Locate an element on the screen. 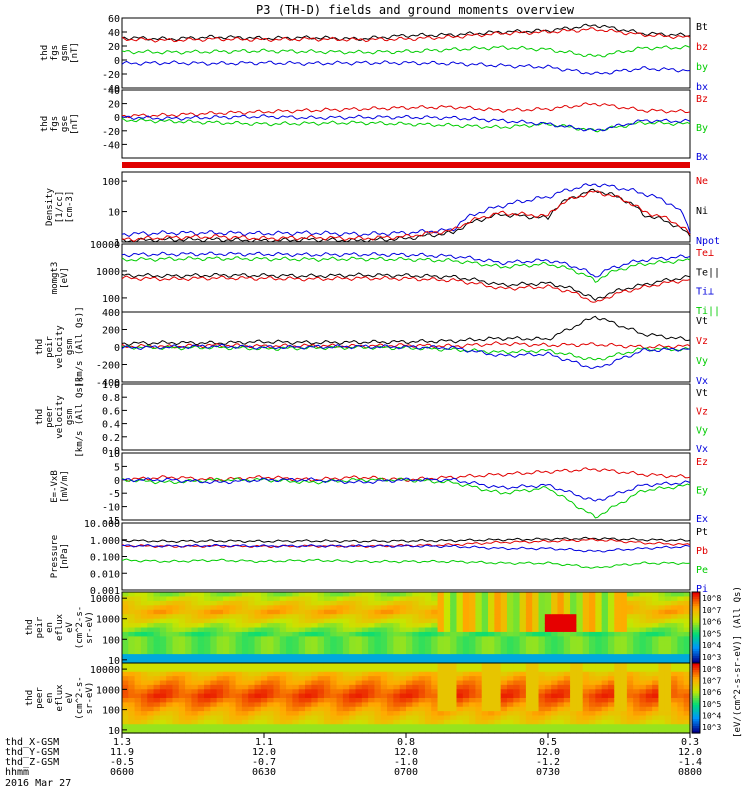 This screenshot has width=750, height=800. legend-entry: Vx is located at coordinates (702, 381).